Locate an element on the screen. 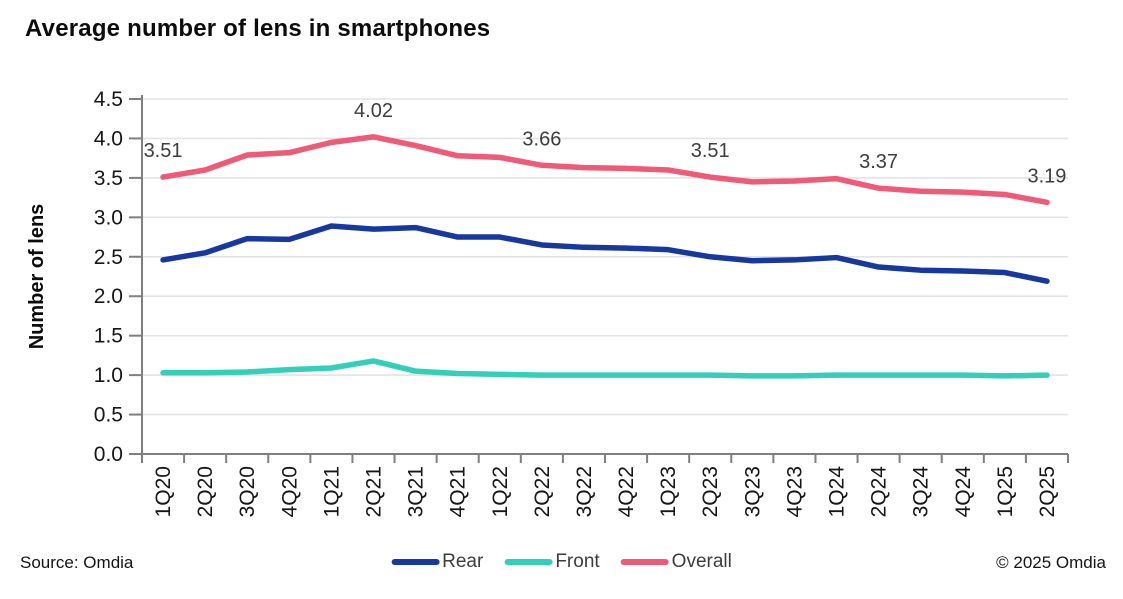 Image resolution: width=1123 pixels, height=599 pixels. x-tick-label: 1Q22 is located at coordinates (500, 491).